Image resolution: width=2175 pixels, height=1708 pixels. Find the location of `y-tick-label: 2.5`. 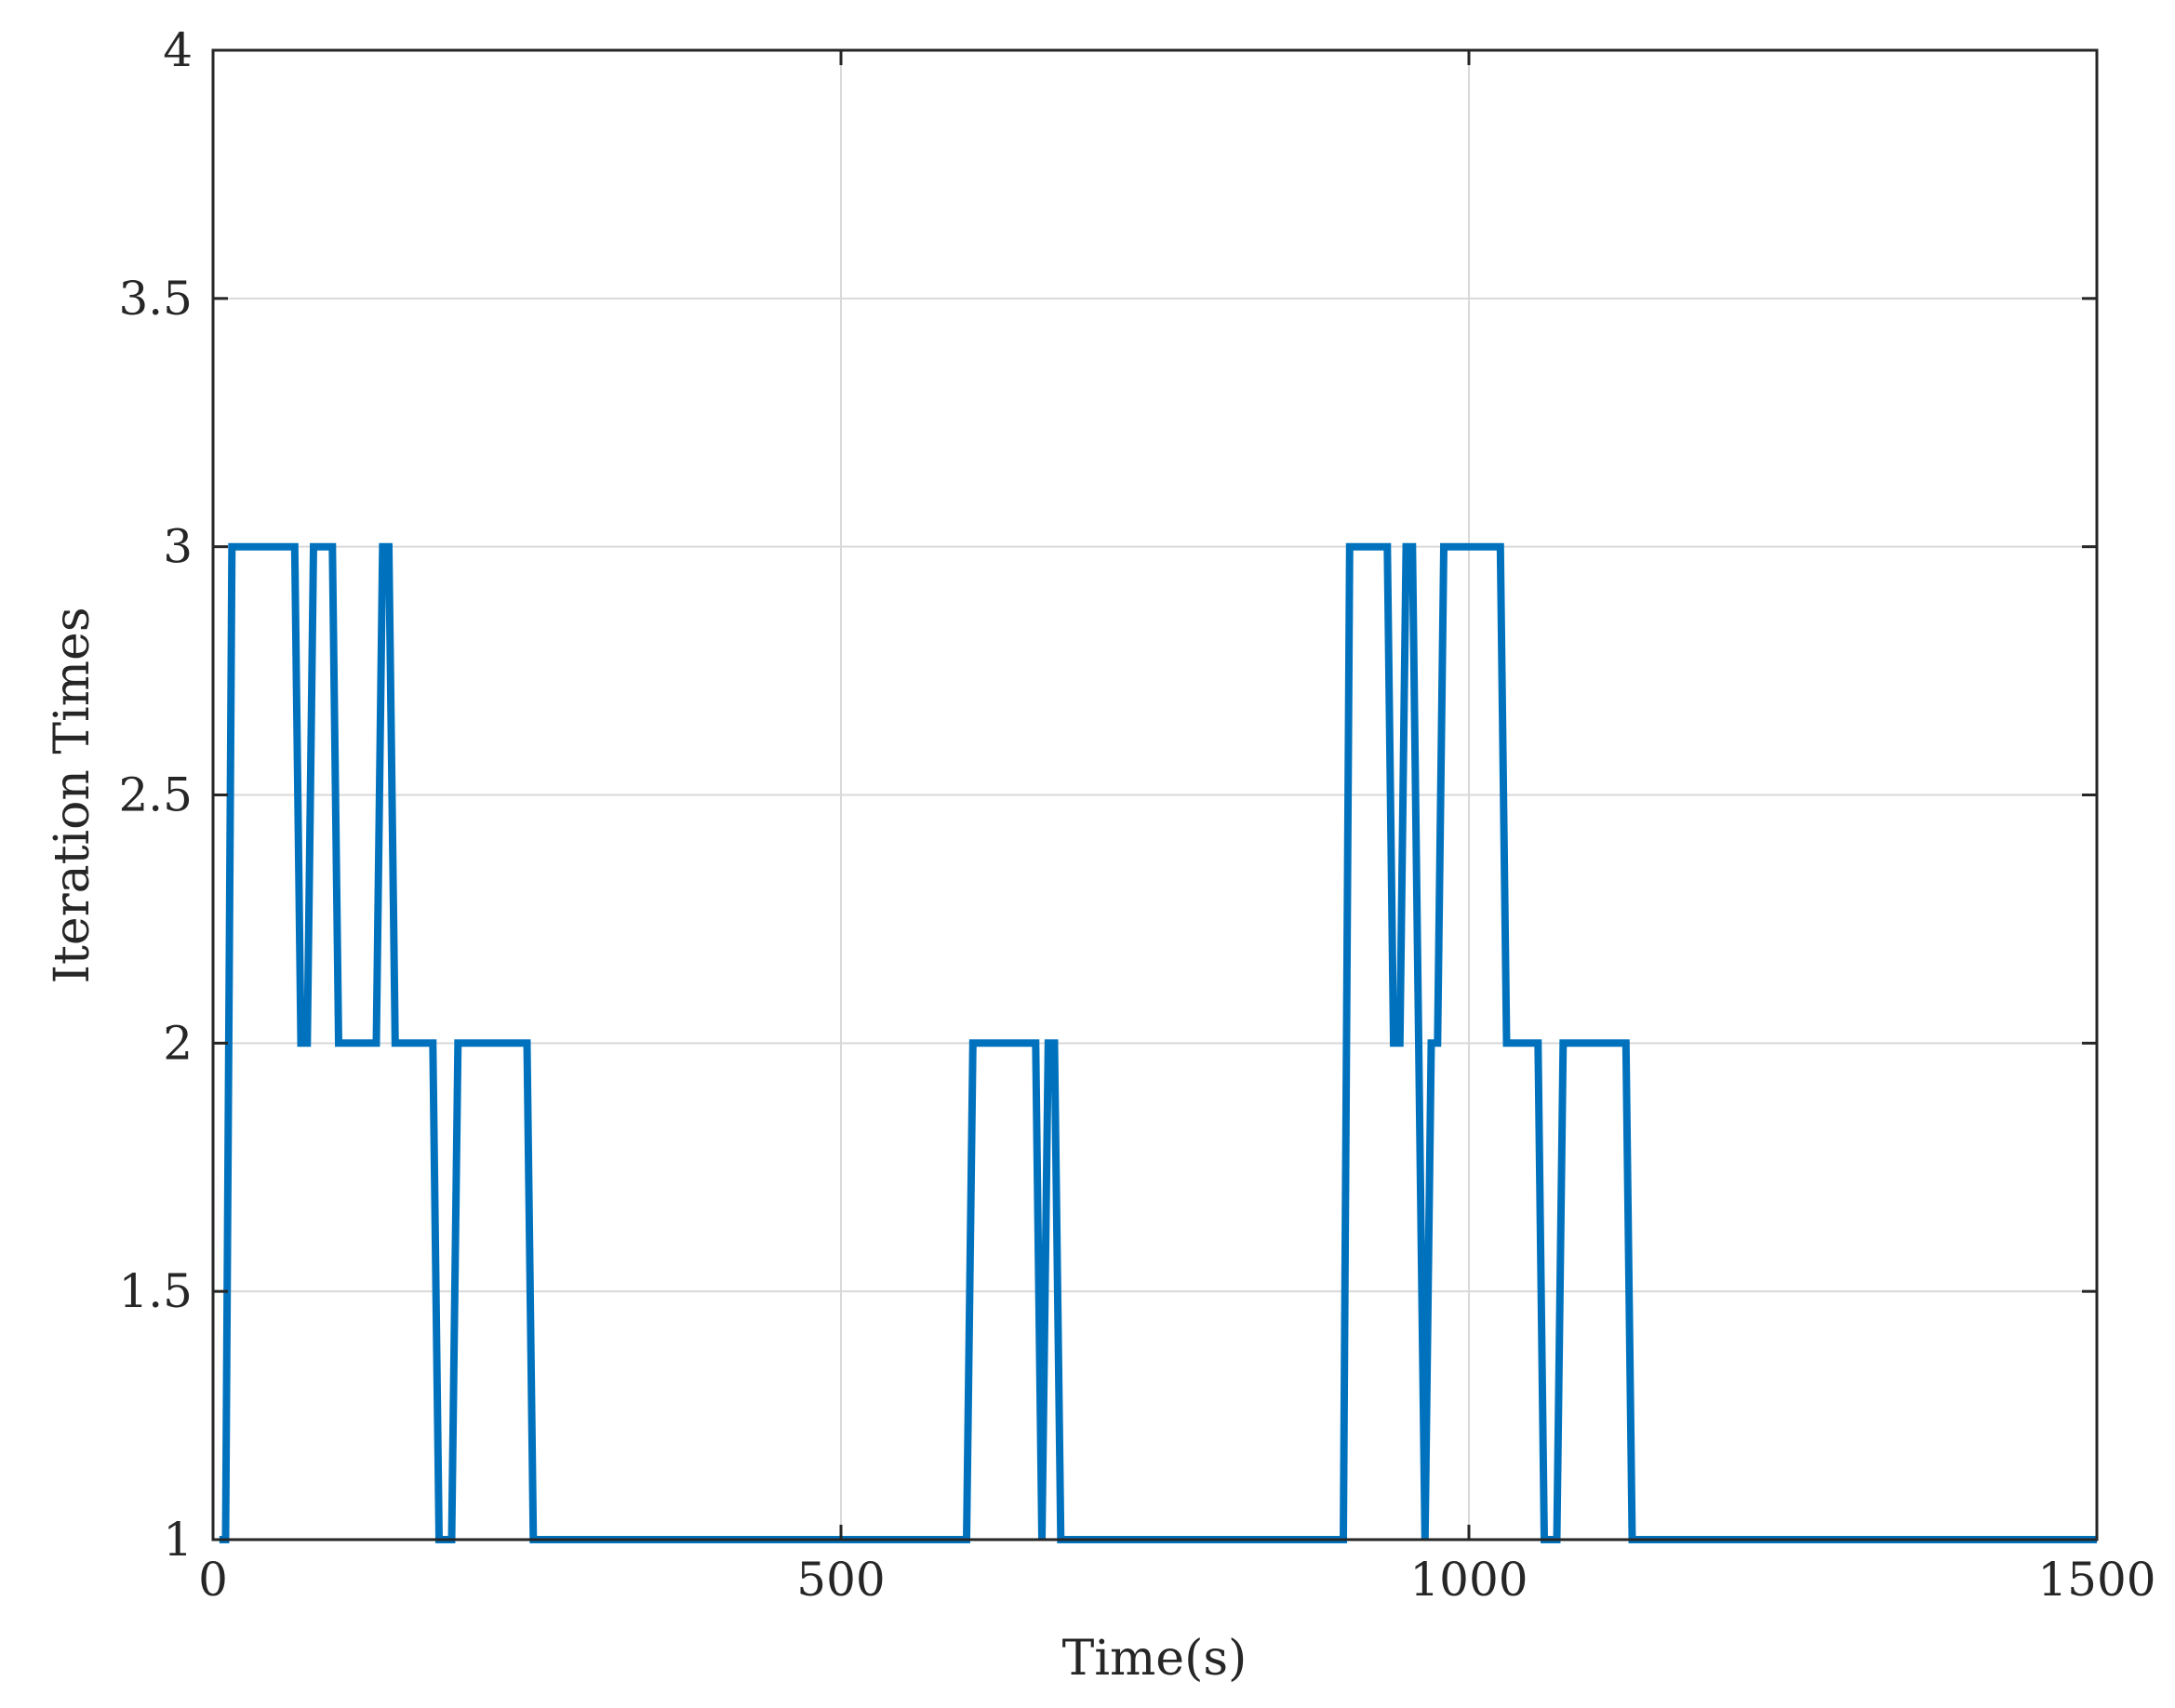

y-tick-label: 2.5 is located at coordinates (155, 795).